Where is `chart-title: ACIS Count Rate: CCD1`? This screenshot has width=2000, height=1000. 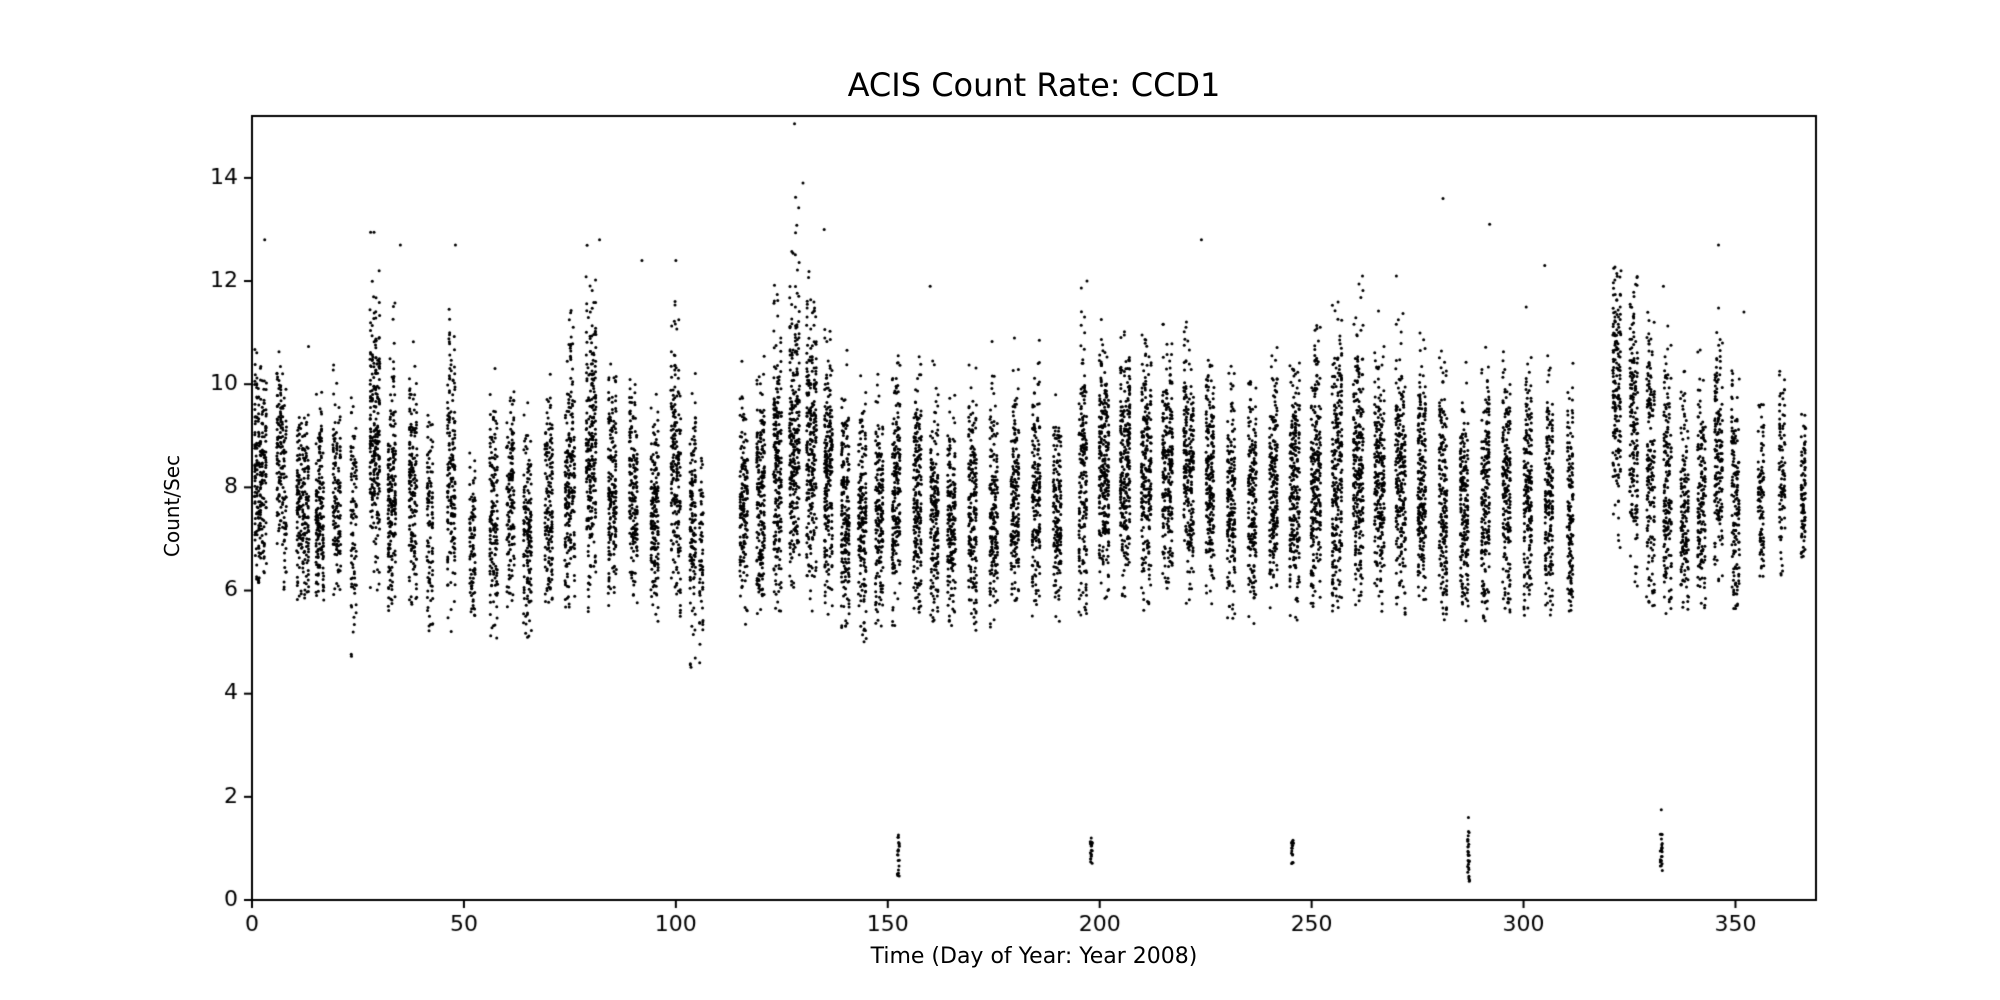
chart-title: ACIS Count Rate: CCD1 is located at coordinates (1034, 85).